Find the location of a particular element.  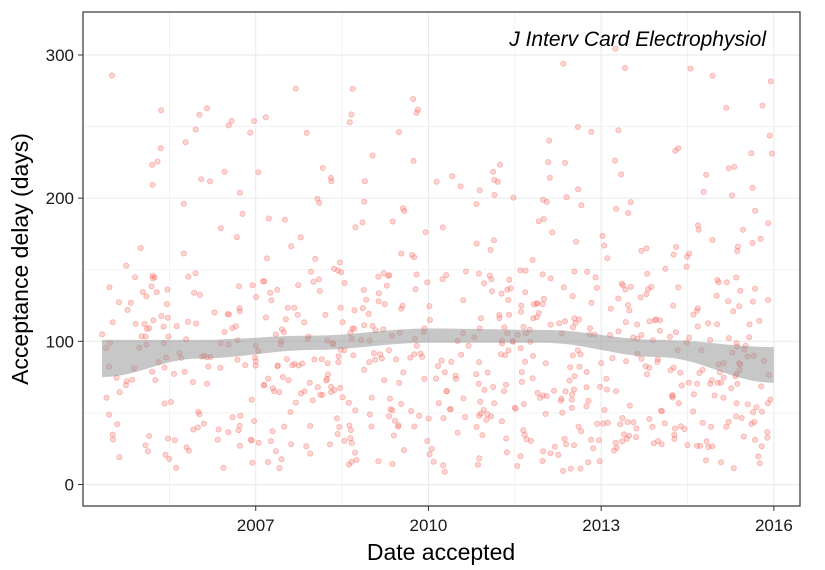

confidence-band is located at coordinates (438, 355).